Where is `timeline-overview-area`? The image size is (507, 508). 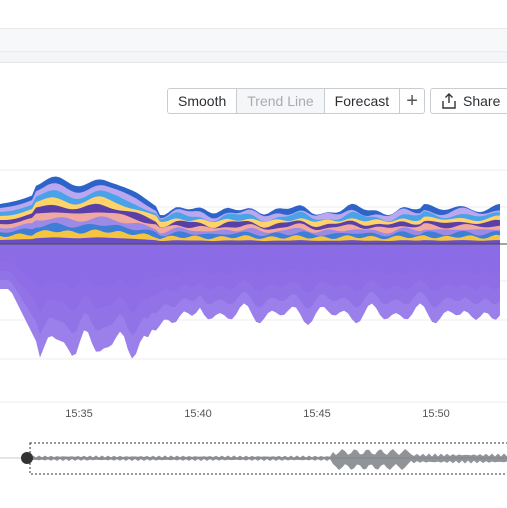
timeline-overview-area is located at coordinates (268, 459).